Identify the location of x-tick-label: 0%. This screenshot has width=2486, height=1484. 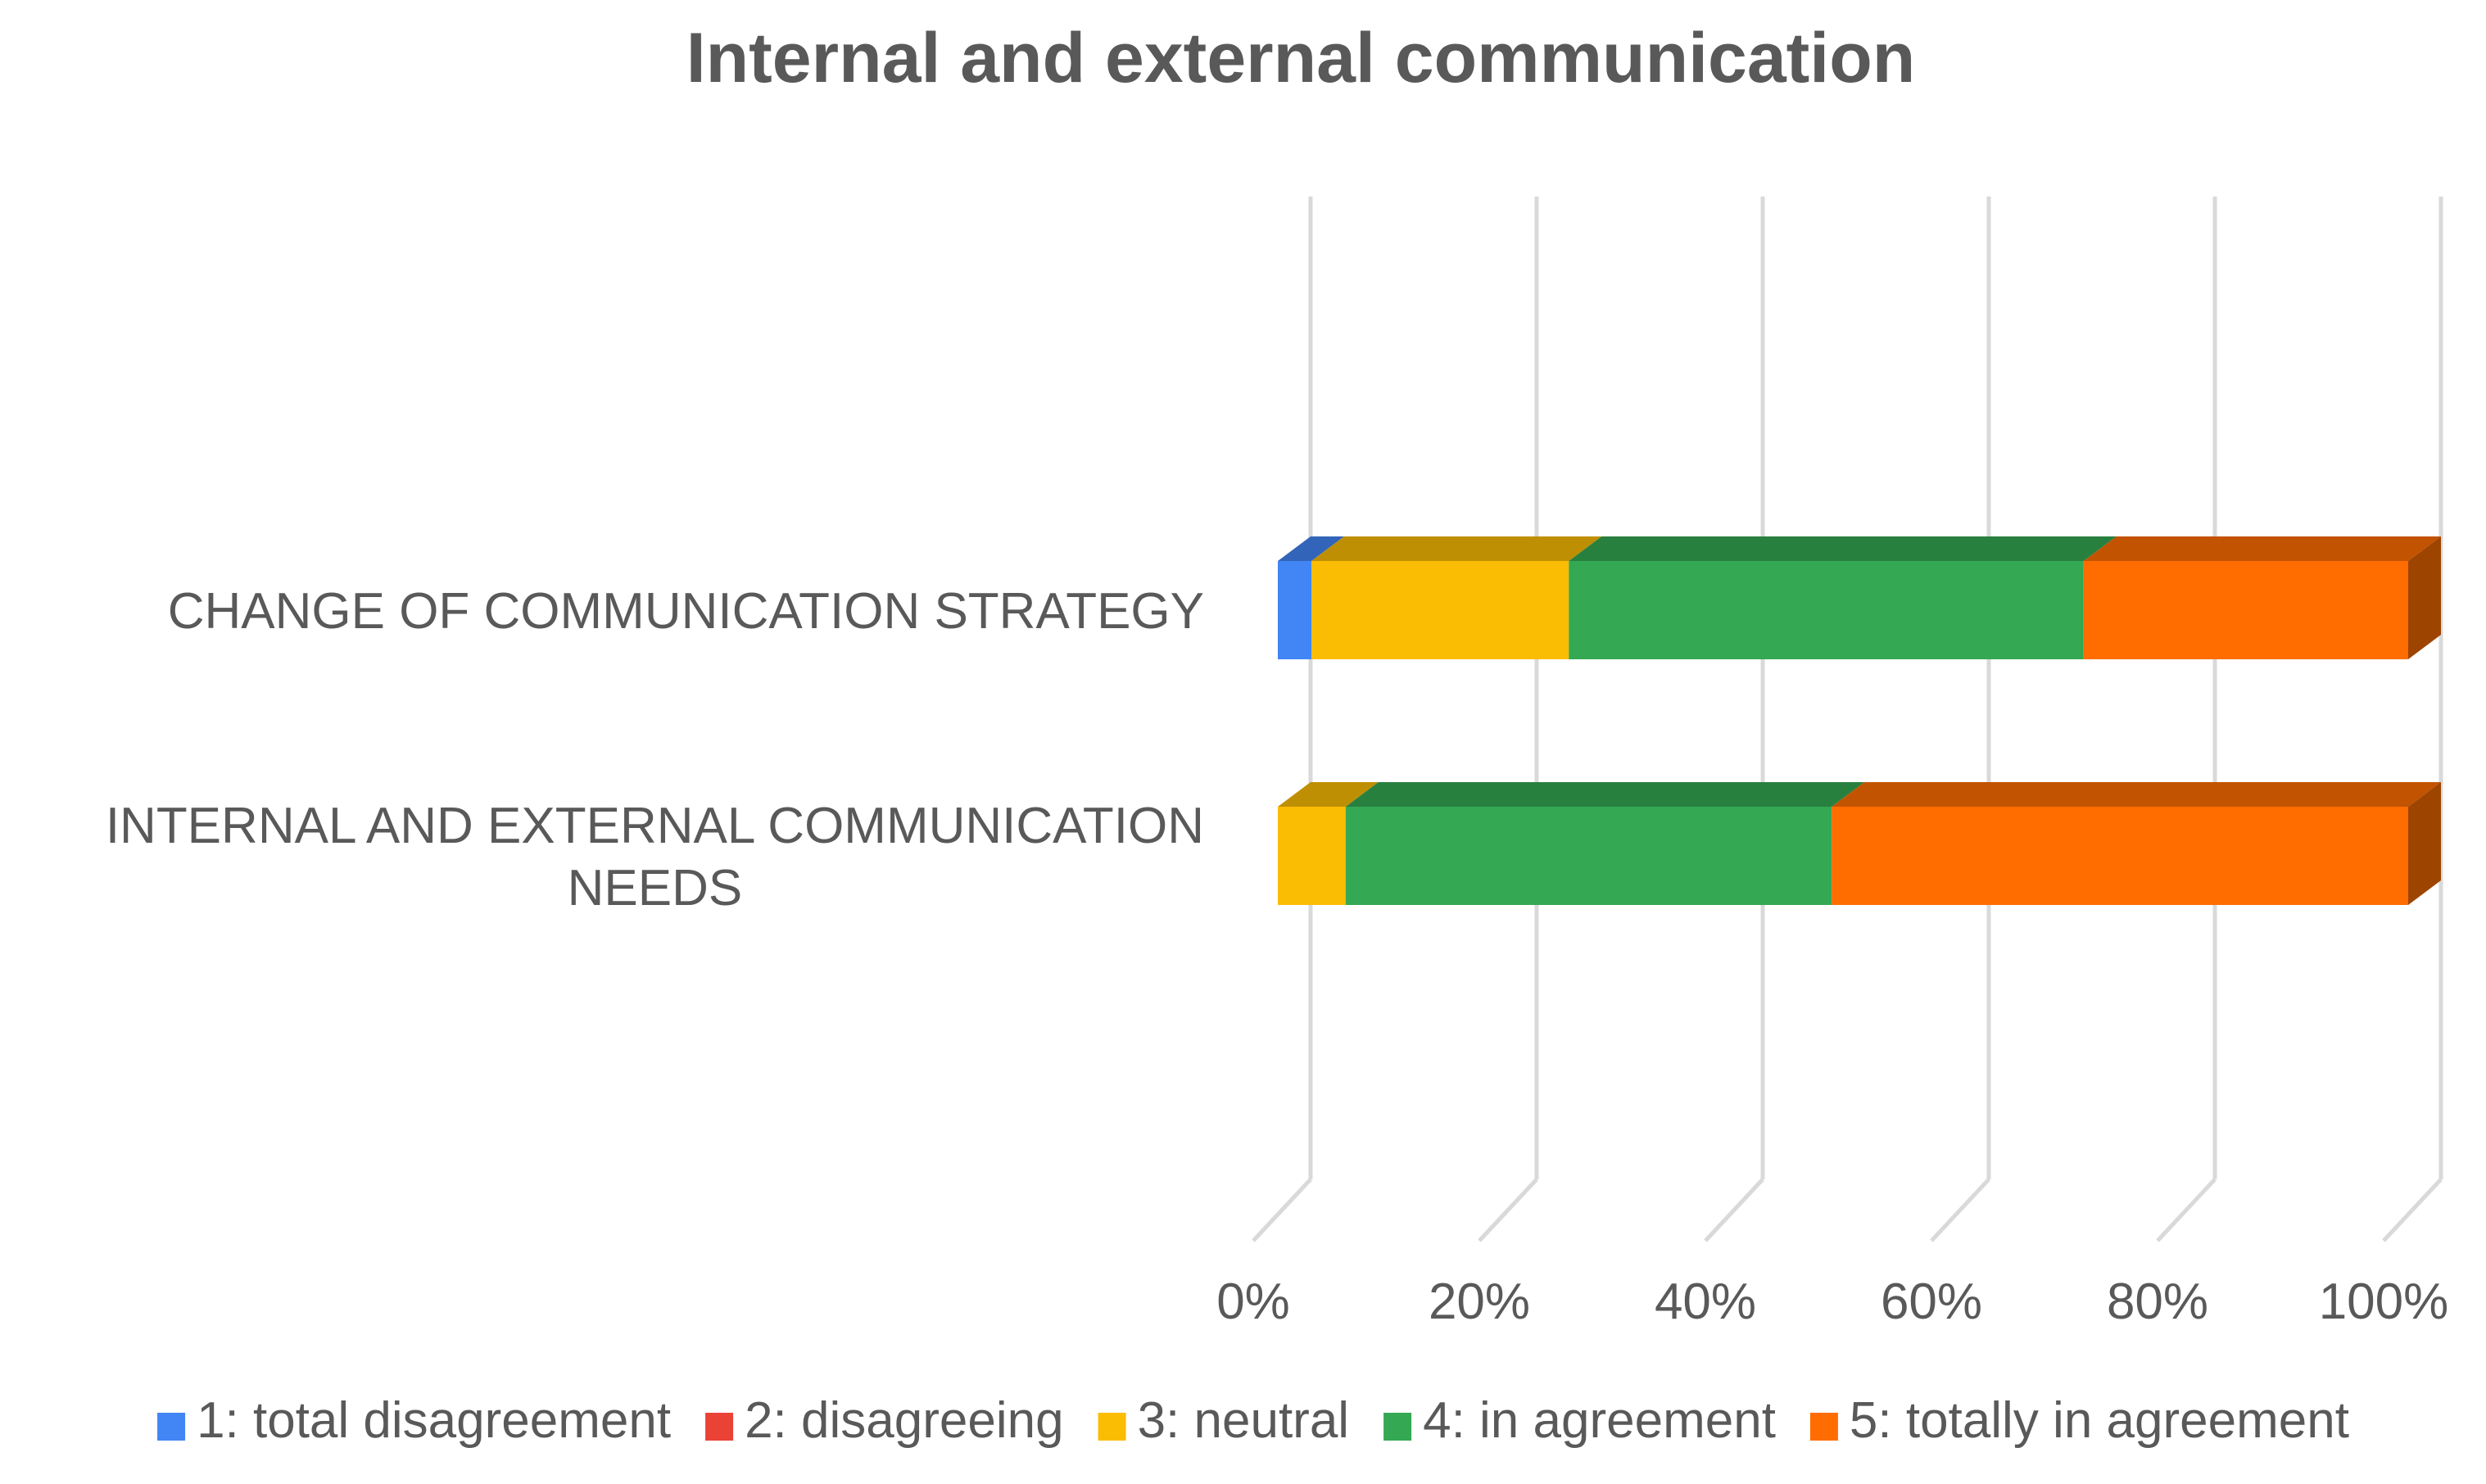
(1253, 1302).